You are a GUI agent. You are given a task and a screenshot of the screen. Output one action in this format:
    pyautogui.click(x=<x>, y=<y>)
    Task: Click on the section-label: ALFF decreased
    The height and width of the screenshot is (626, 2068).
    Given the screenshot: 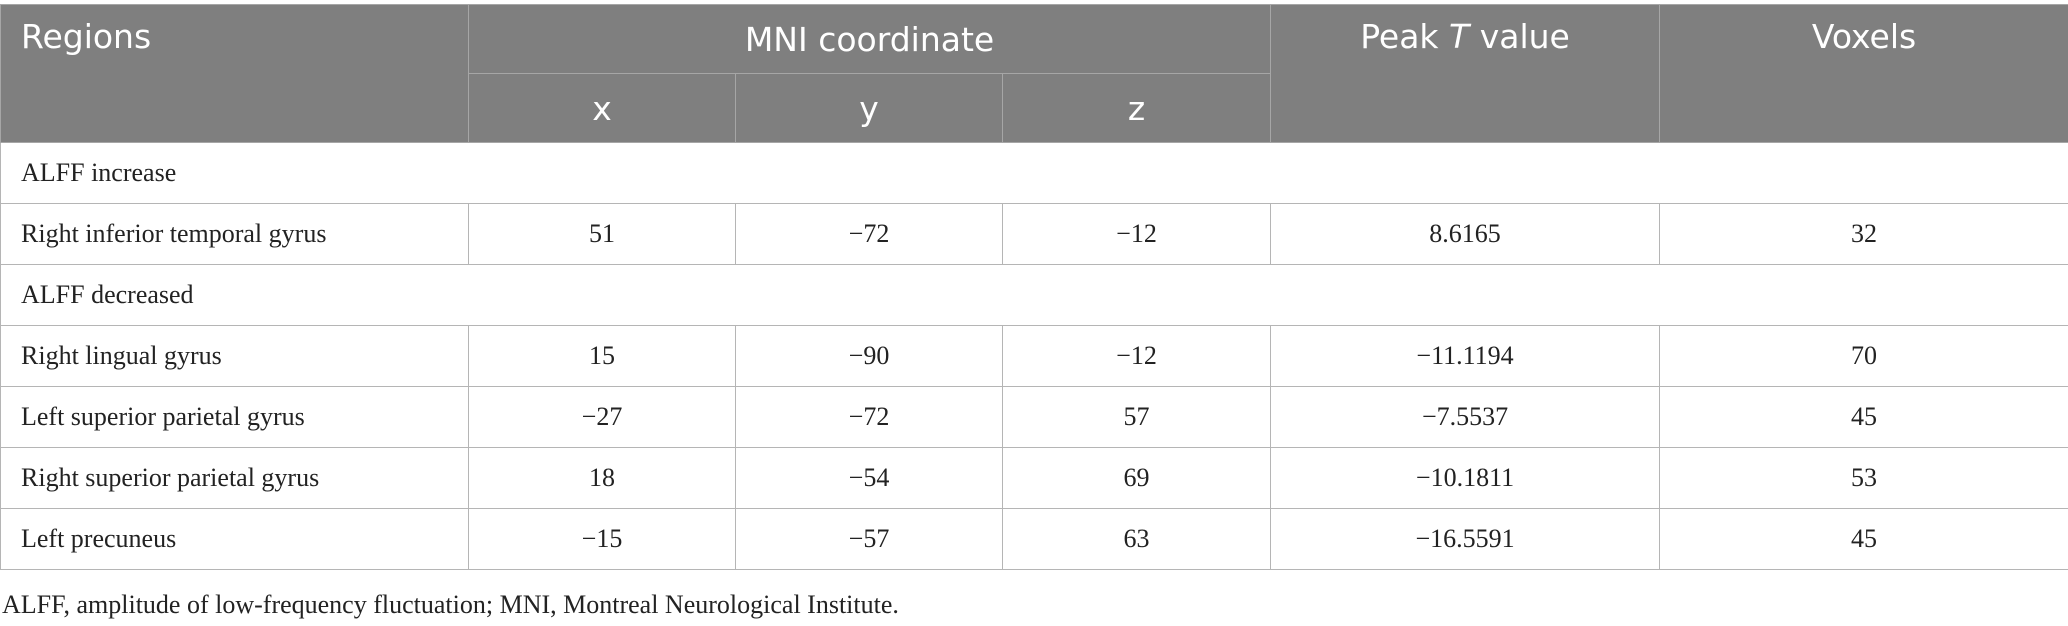 What is the action you would take?
    pyautogui.click(x=1034, y=295)
    